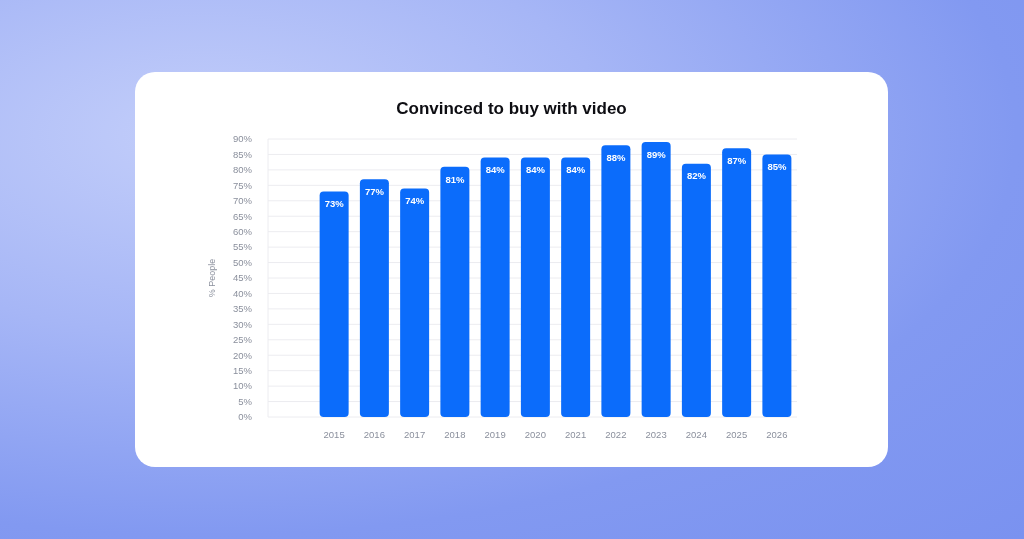 This screenshot has width=1024, height=539. What do you see at coordinates (511, 109) in the screenshot?
I see `chart-title: Convinced to buy with video` at bounding box center [511, 109].